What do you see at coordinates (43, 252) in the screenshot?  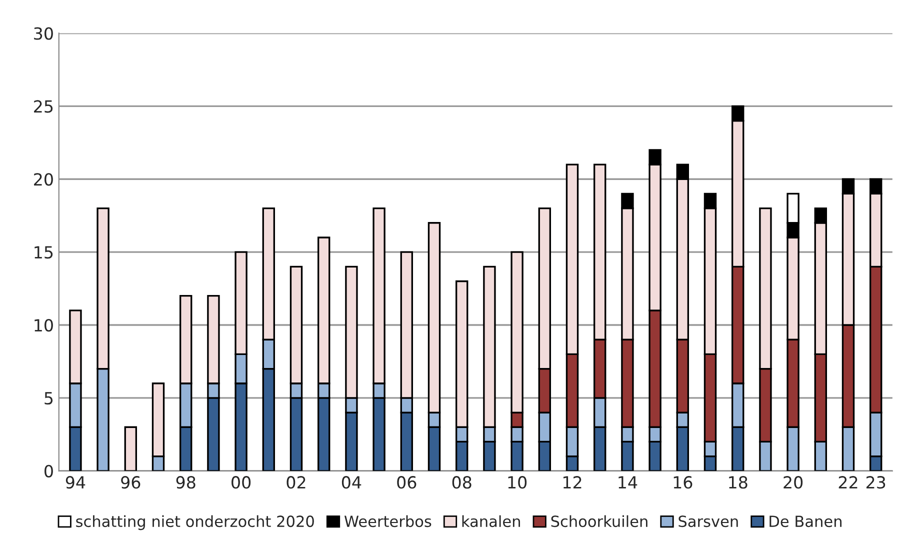 I see `y-tick-label: 15` at bounding box center [43, 252].